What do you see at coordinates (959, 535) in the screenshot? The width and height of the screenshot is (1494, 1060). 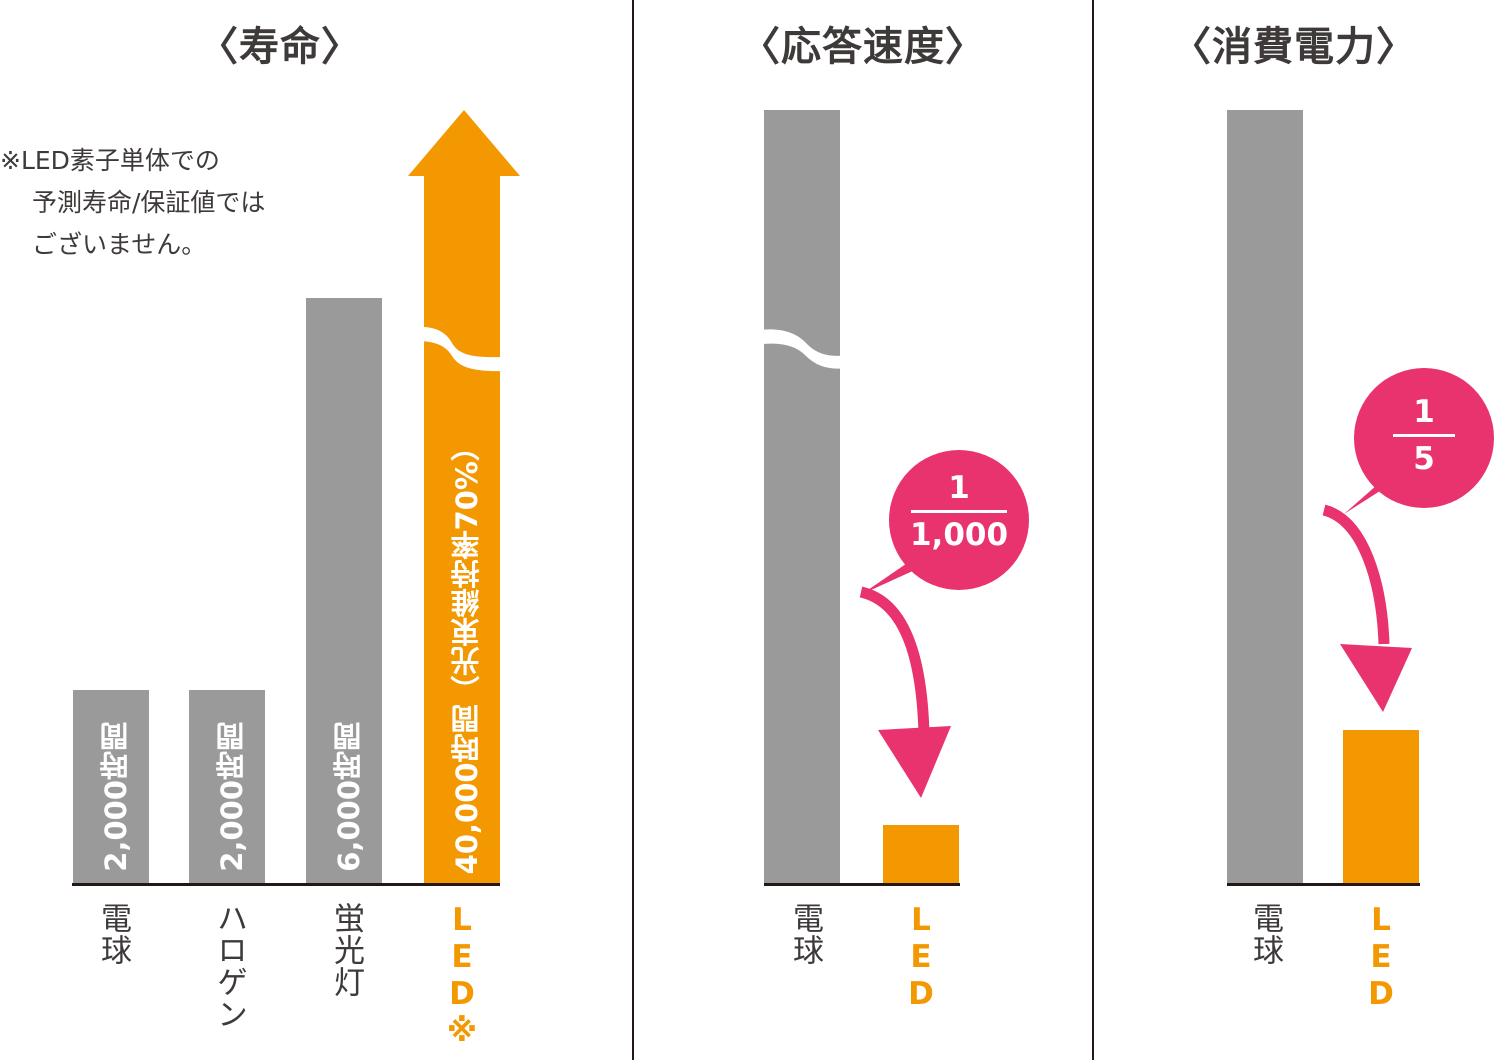 I see `fraction-denominator: 1,000` at bounding box center [959, 535].